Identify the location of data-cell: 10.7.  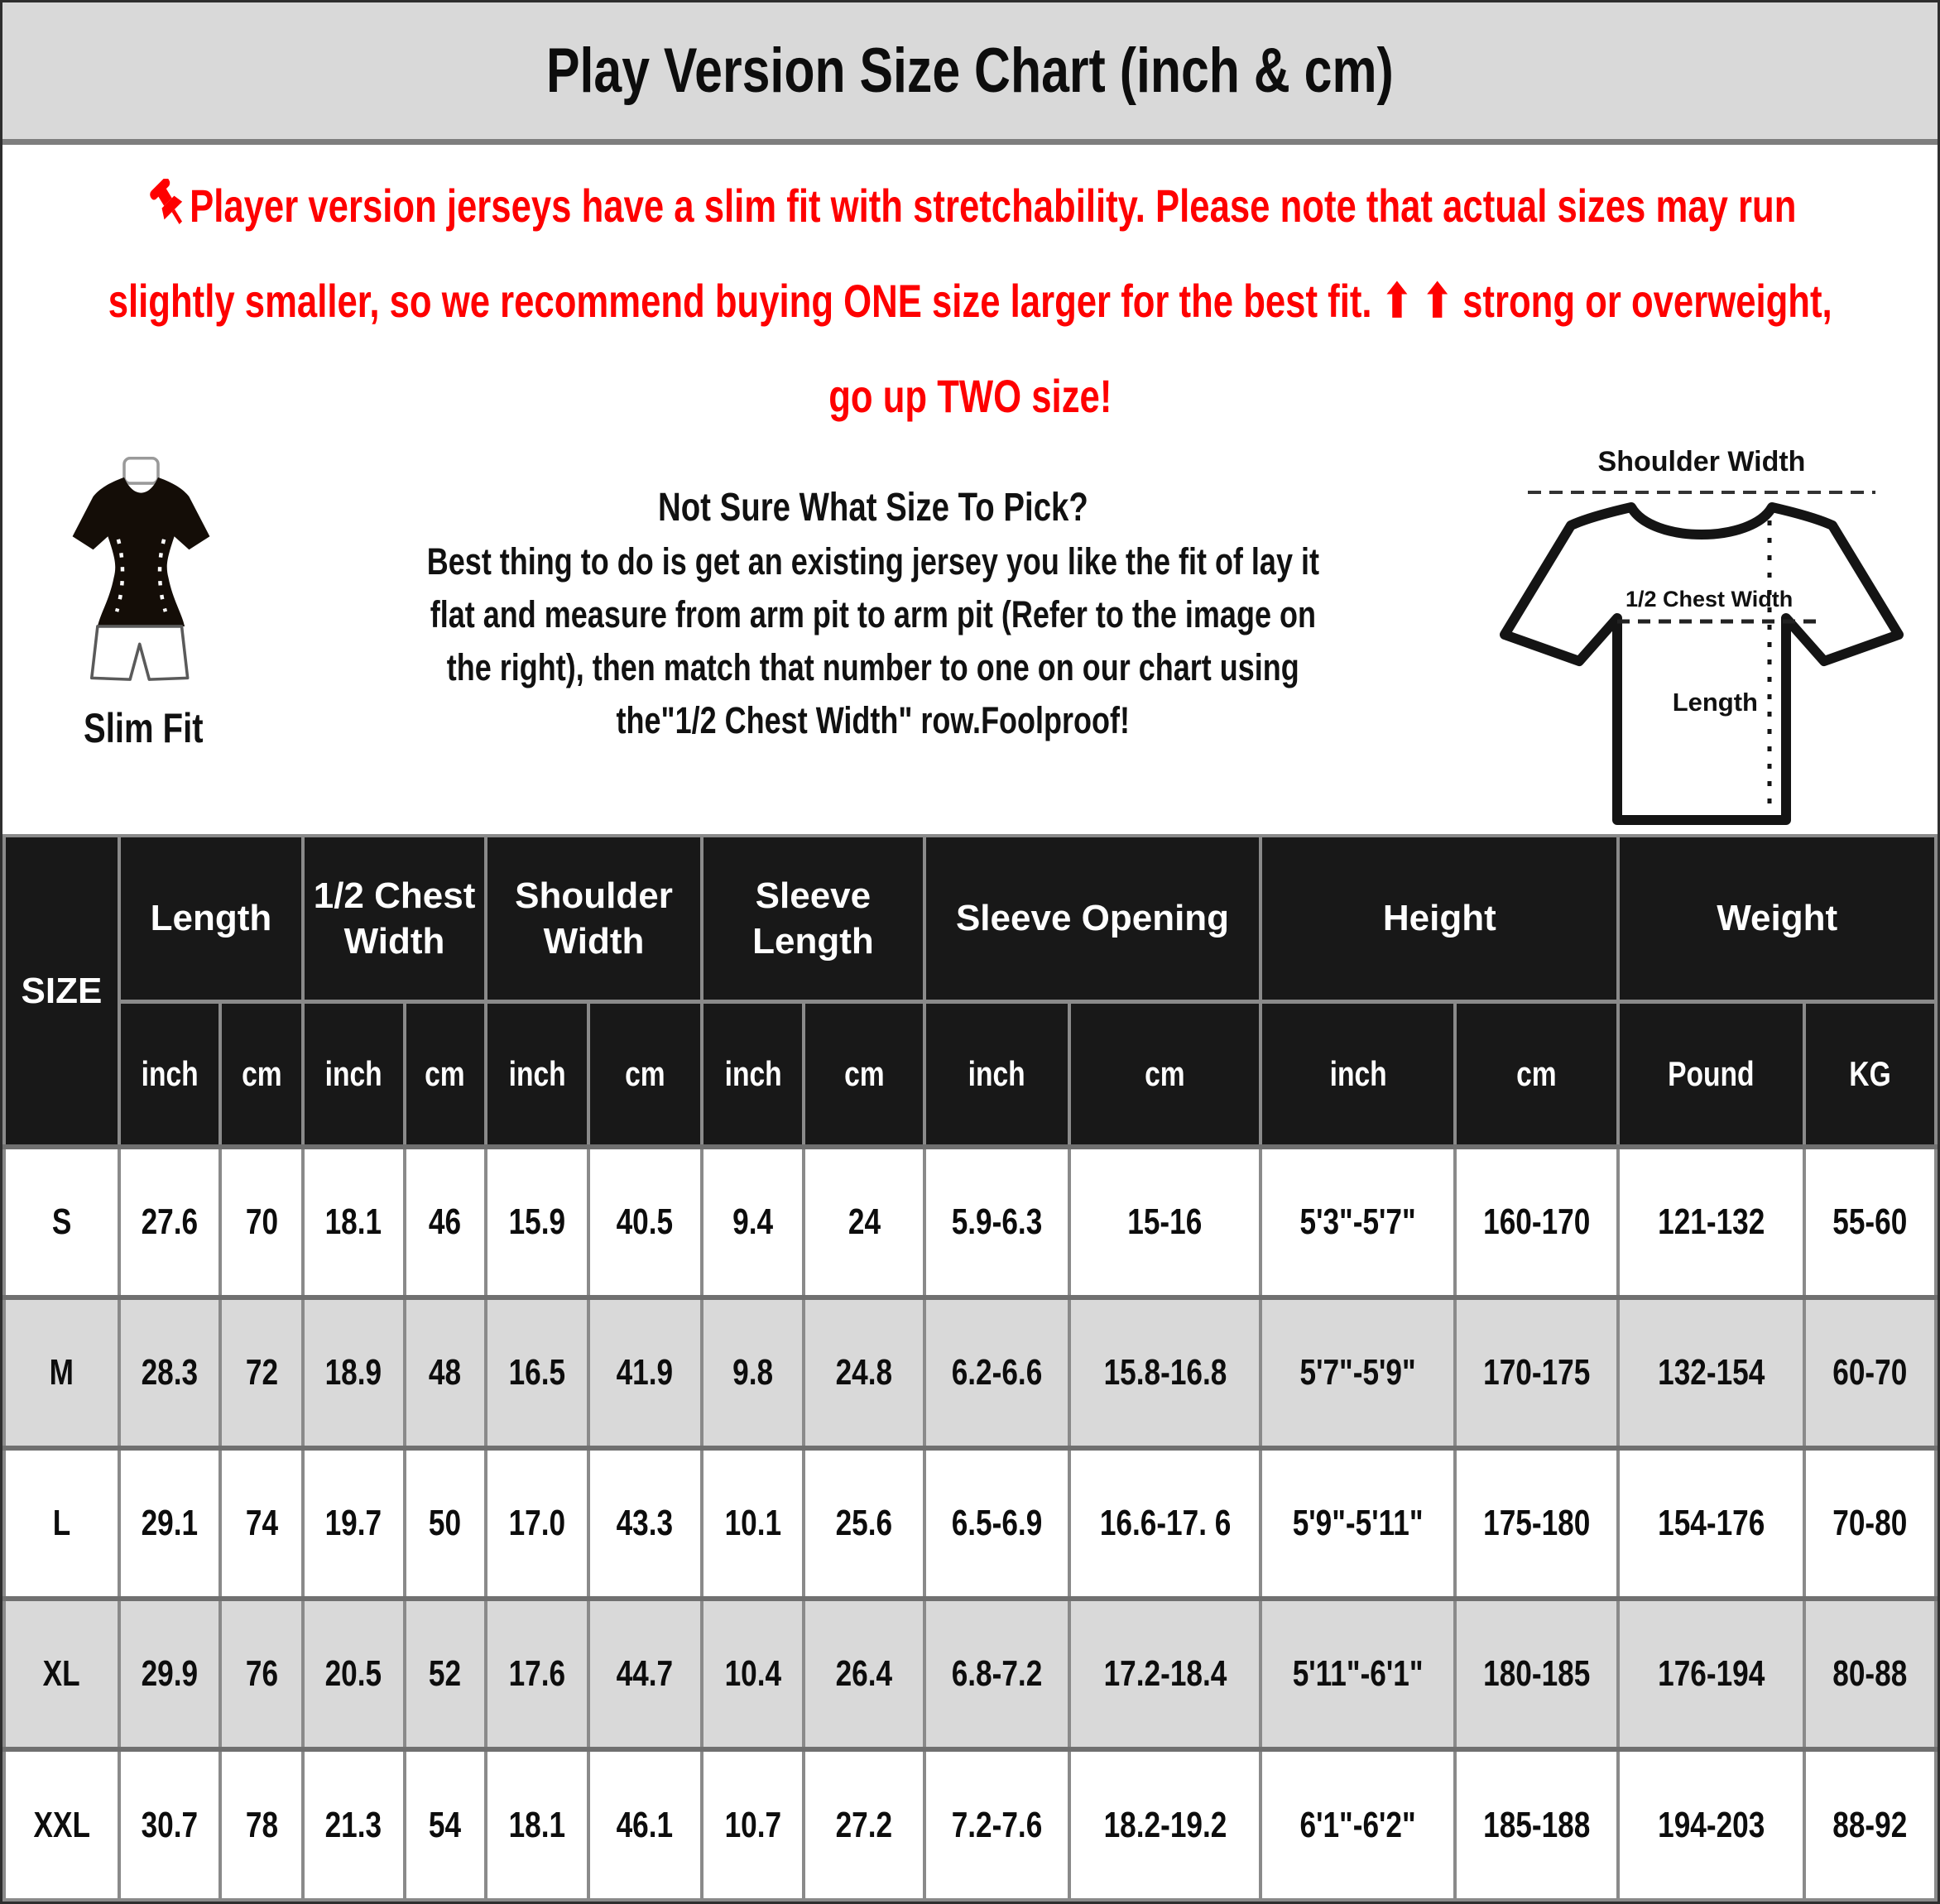
(752, 1824).